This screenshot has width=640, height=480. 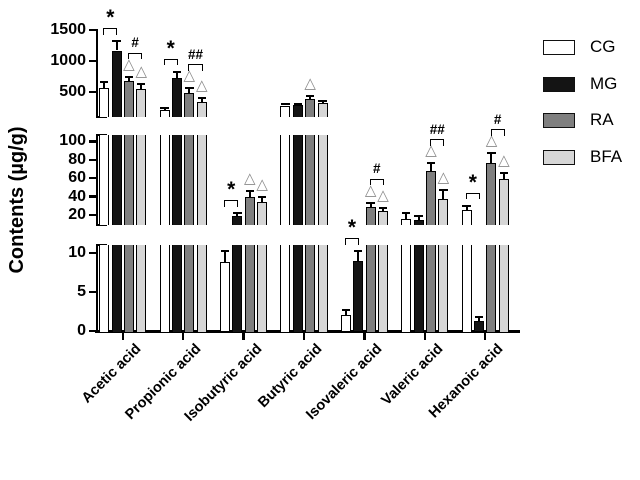 I want to click on sig-label-2: *, so click(x=231, y=190).